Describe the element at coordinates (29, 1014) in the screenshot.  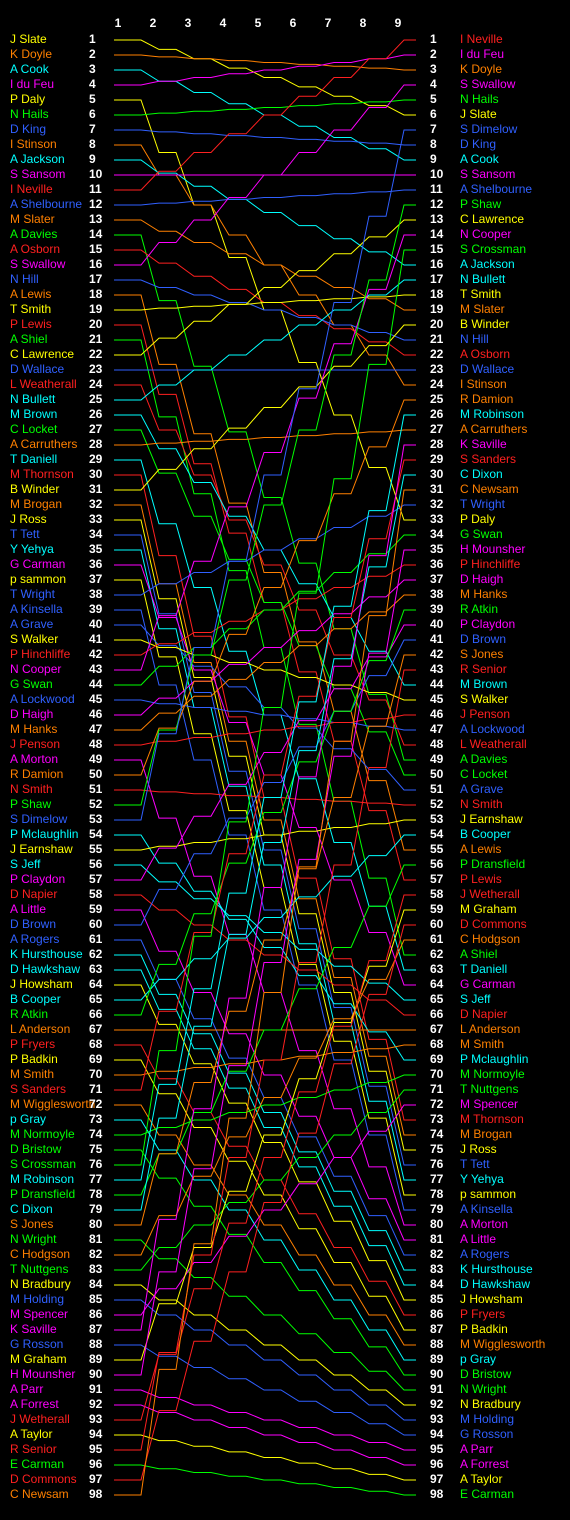
I see `start-name-label: R Atkin` at that location.